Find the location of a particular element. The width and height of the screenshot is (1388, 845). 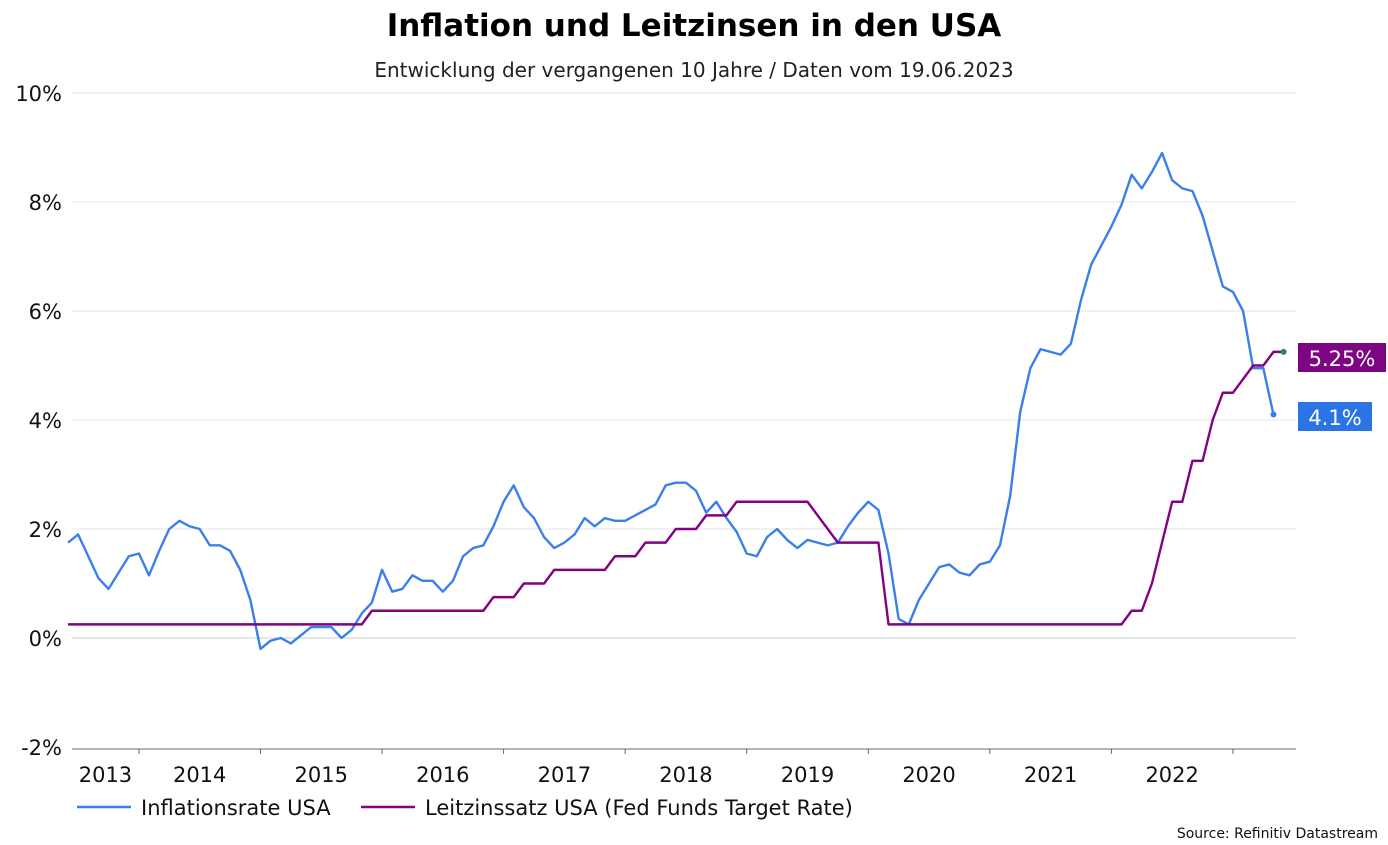

x-tick-label: 2013 is located at coordinates (105, 775).